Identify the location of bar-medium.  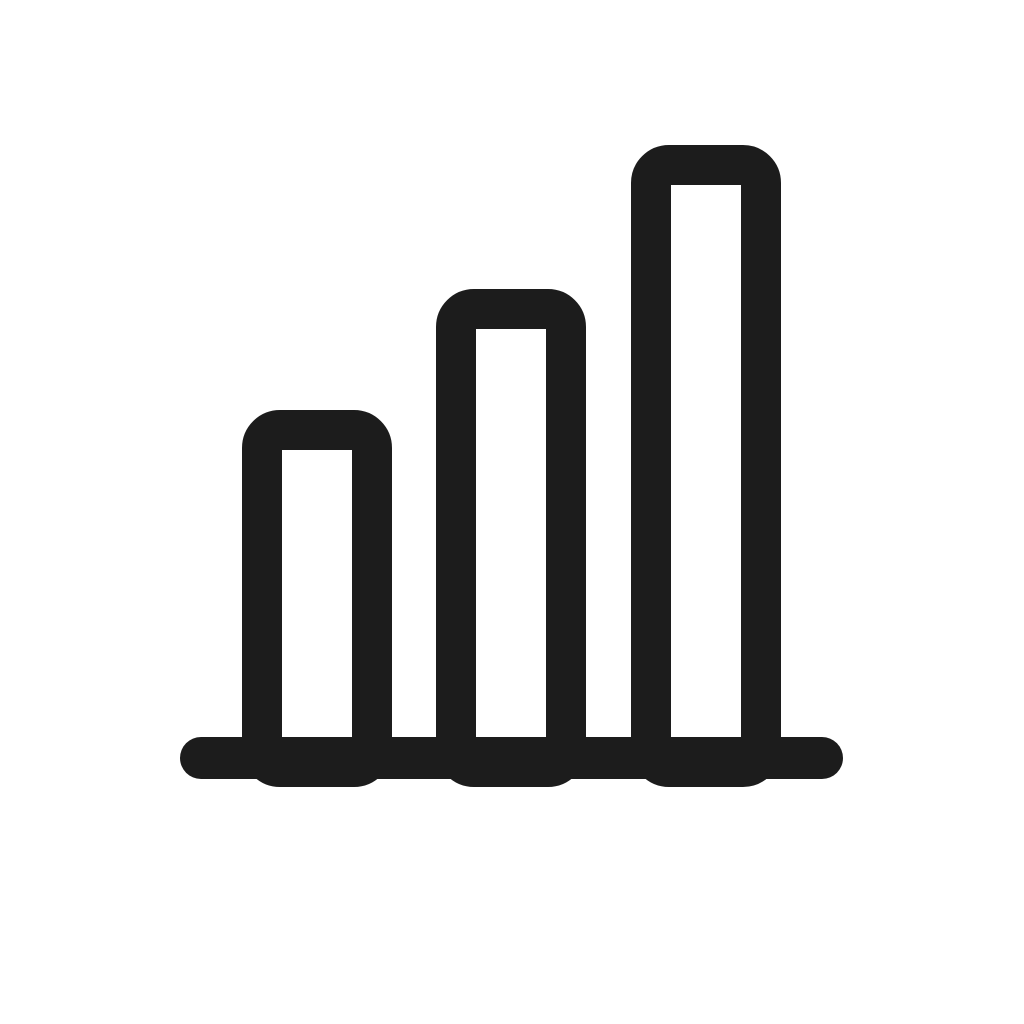
(511, 538).